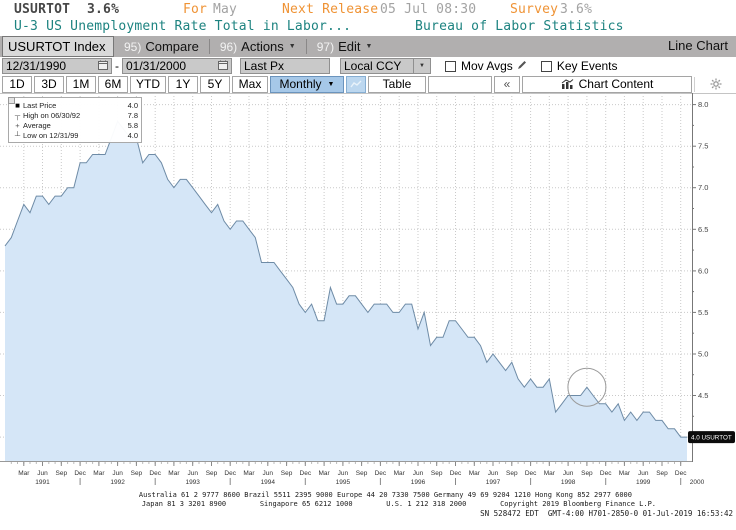  Describe the element at coordinates (17, 135) in the screenshot. I see `low-marker-icon: ┴` at that location.